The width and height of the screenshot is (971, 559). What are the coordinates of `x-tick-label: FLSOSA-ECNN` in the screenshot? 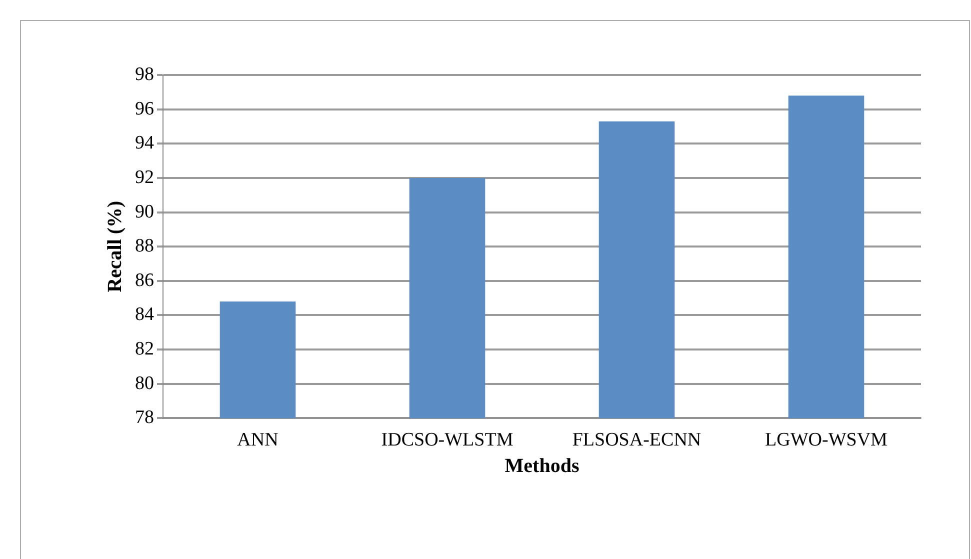 It's located at (637, 440).